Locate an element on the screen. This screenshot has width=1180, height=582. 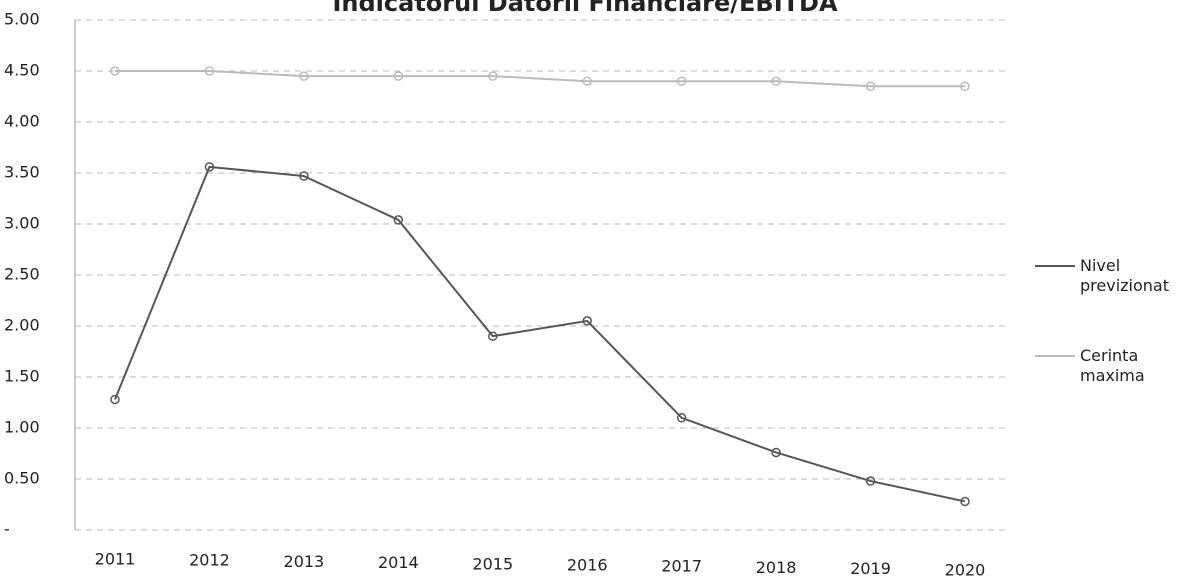
y-tick-label: 3.00 is located at coordinates (22, 223).